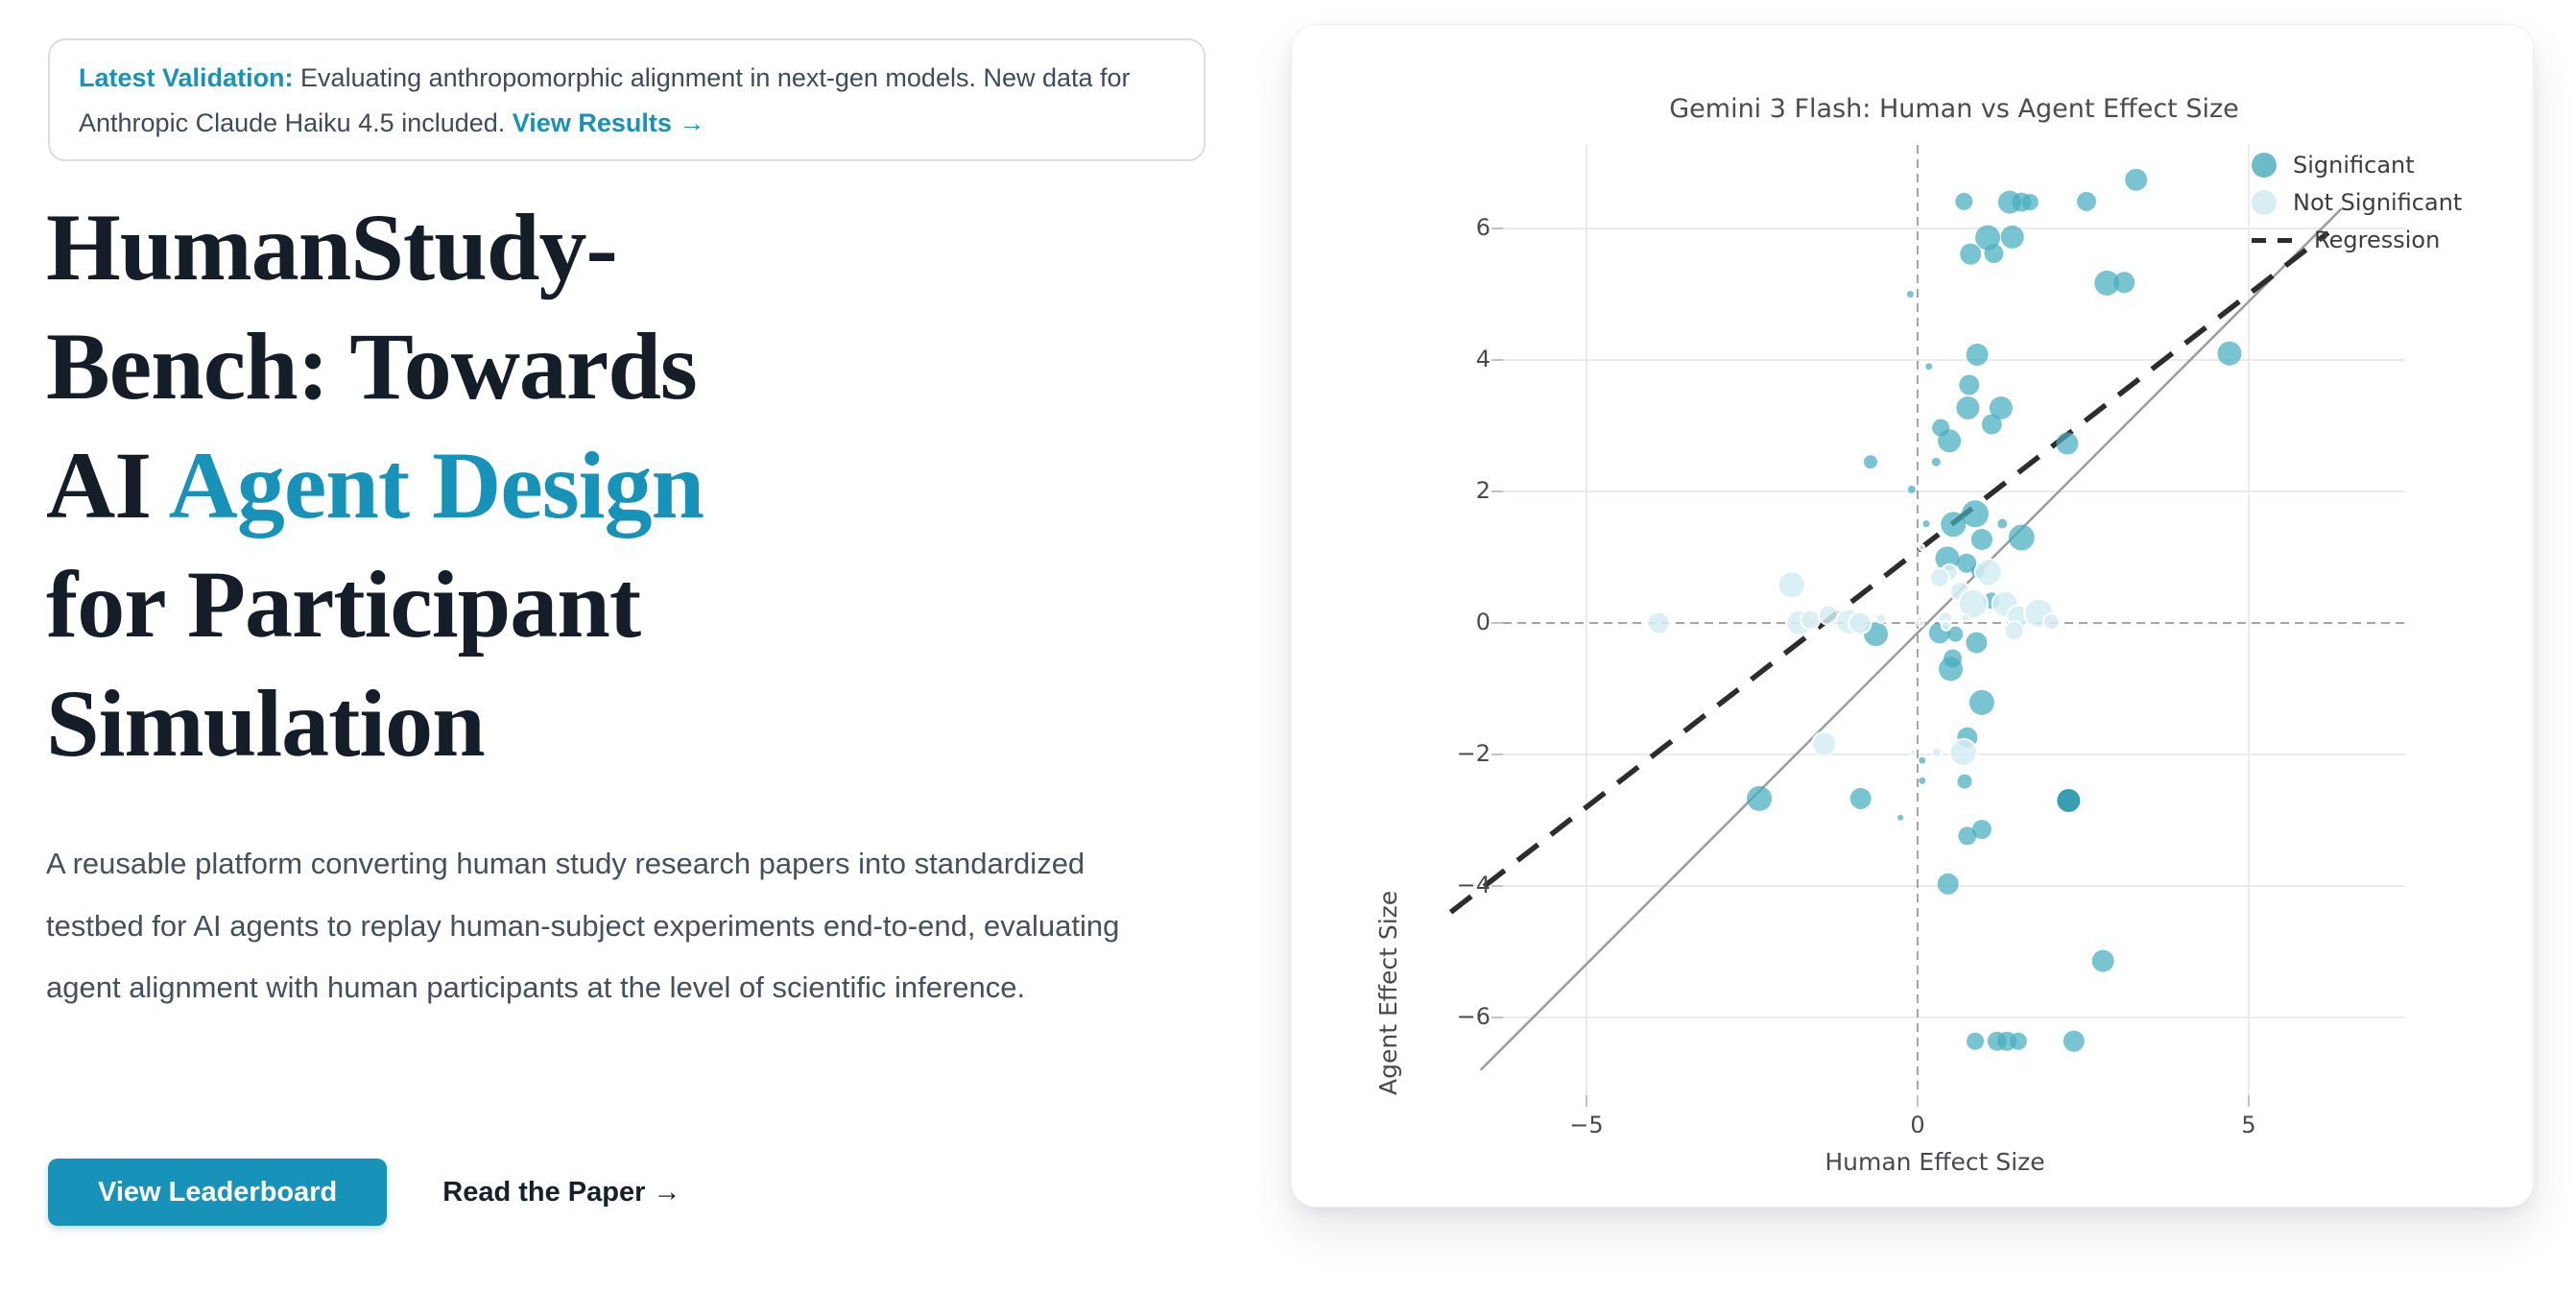 The width and height of the screenshot is (2576, 1292). I want to click on significant-marker-icon, so click(2264, 165).